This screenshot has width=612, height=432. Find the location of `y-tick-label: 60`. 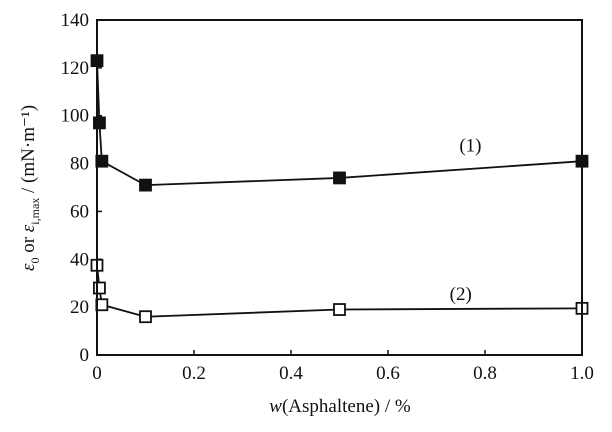

y-tick-label: 60 is located at coordinates (79, 211).